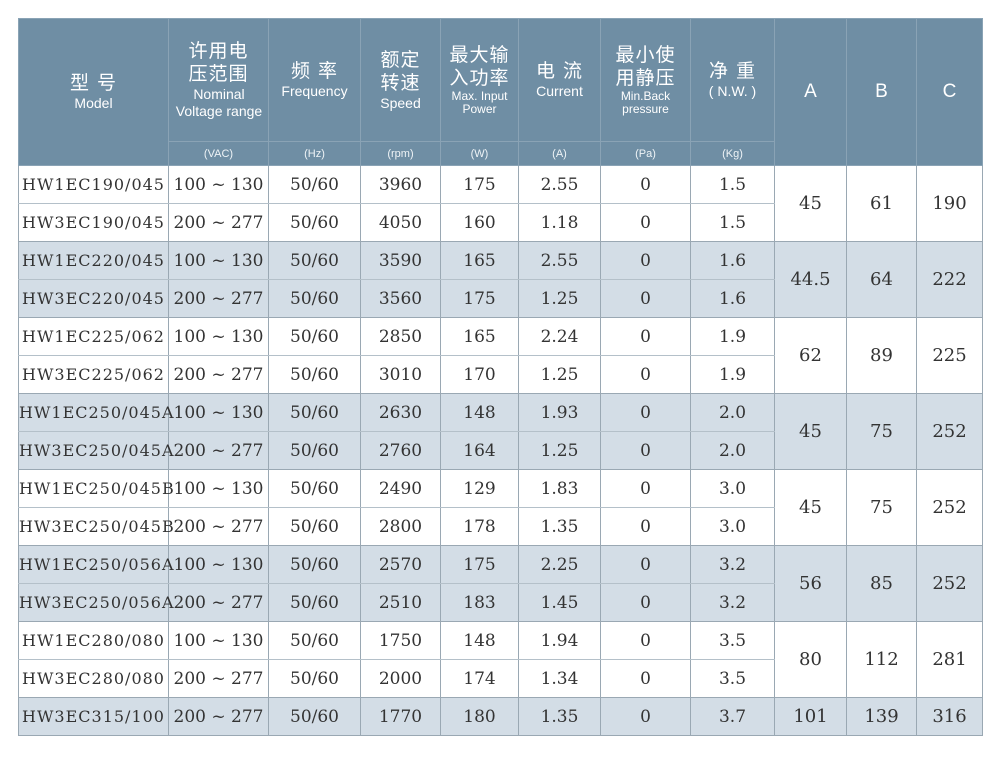 The width and height of the screenshot is (1000, 768). What do you see at coordinates (400, 184) in the screenshot?
I see `cell-speed: 3960` at bounding box center [400, 184].